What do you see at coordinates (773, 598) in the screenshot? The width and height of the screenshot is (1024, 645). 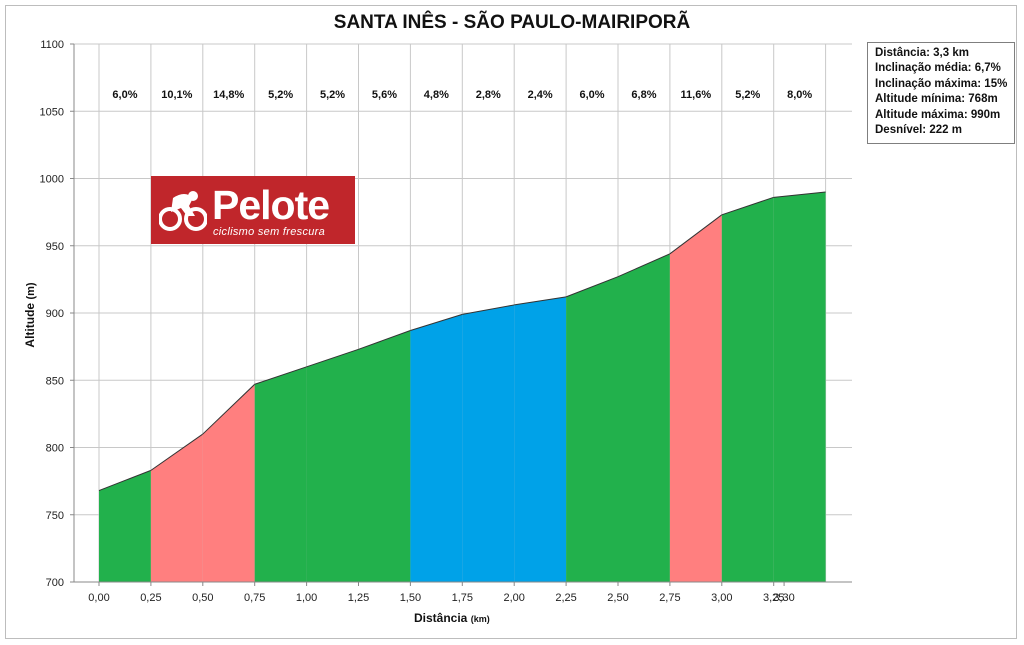 I see `x-tick-label: 3,25` at bounding box center [773, 598].